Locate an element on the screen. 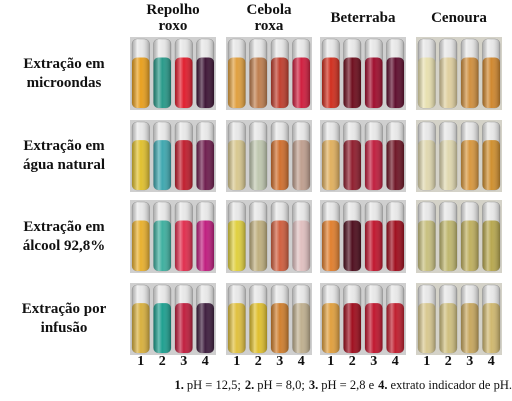  row-label: Extração em água natural is located at coordinates (64, 156).